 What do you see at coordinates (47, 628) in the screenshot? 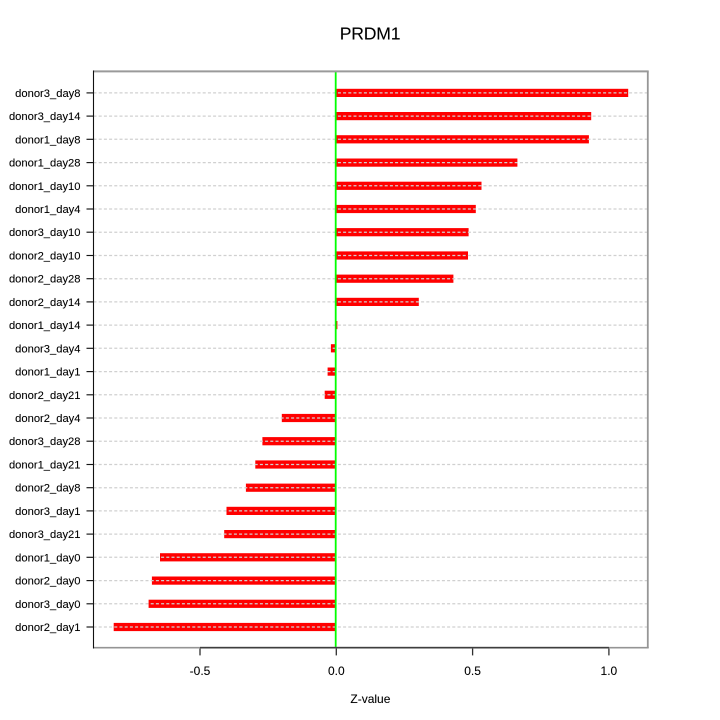
I see `svg-text: donor2_day1` at bounding box center [47, 628].